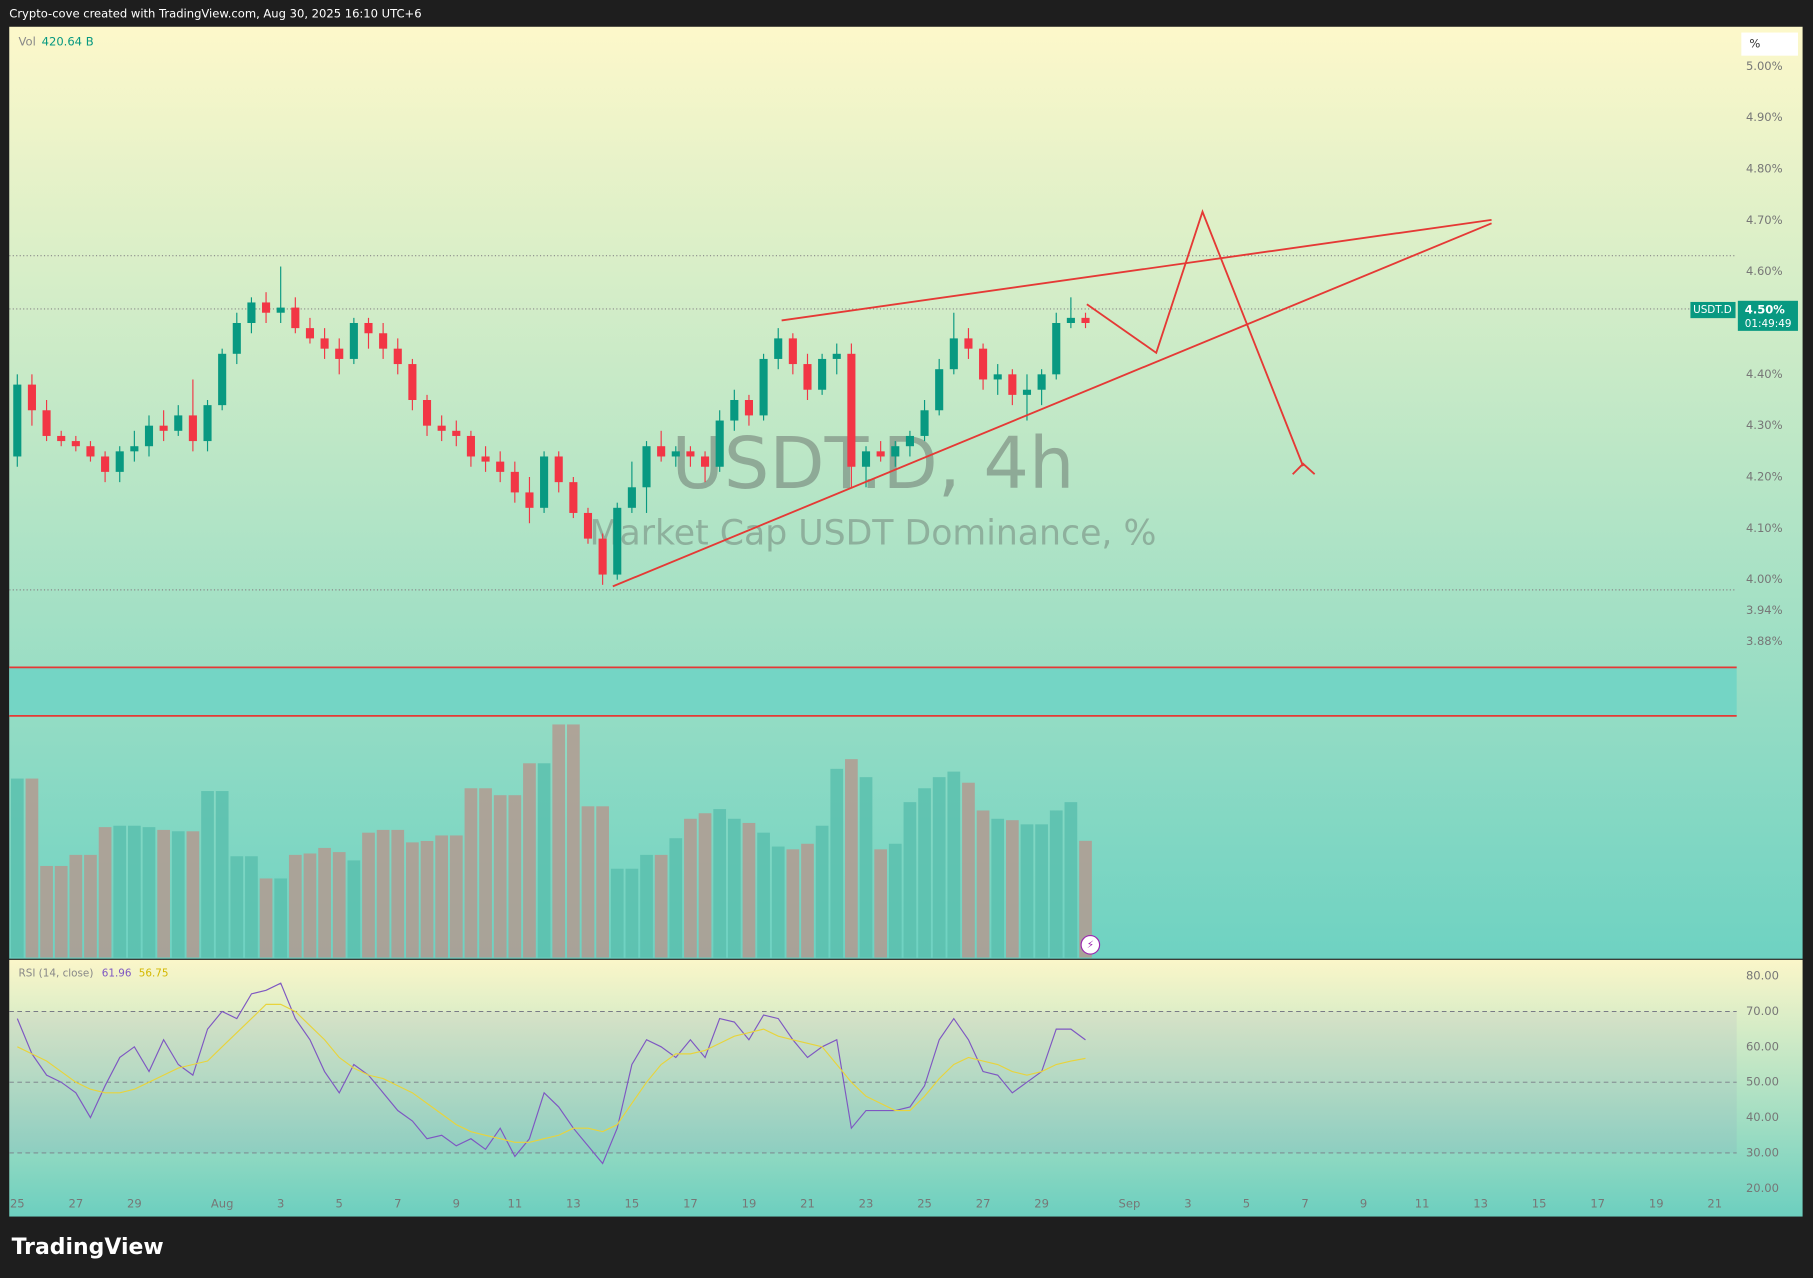 The height and width of the screenshot is (1278, 1813). Describe the element at coordinates (1764, 168) in the screenshot. I see `y-tick-label: 4.80%` at that location.